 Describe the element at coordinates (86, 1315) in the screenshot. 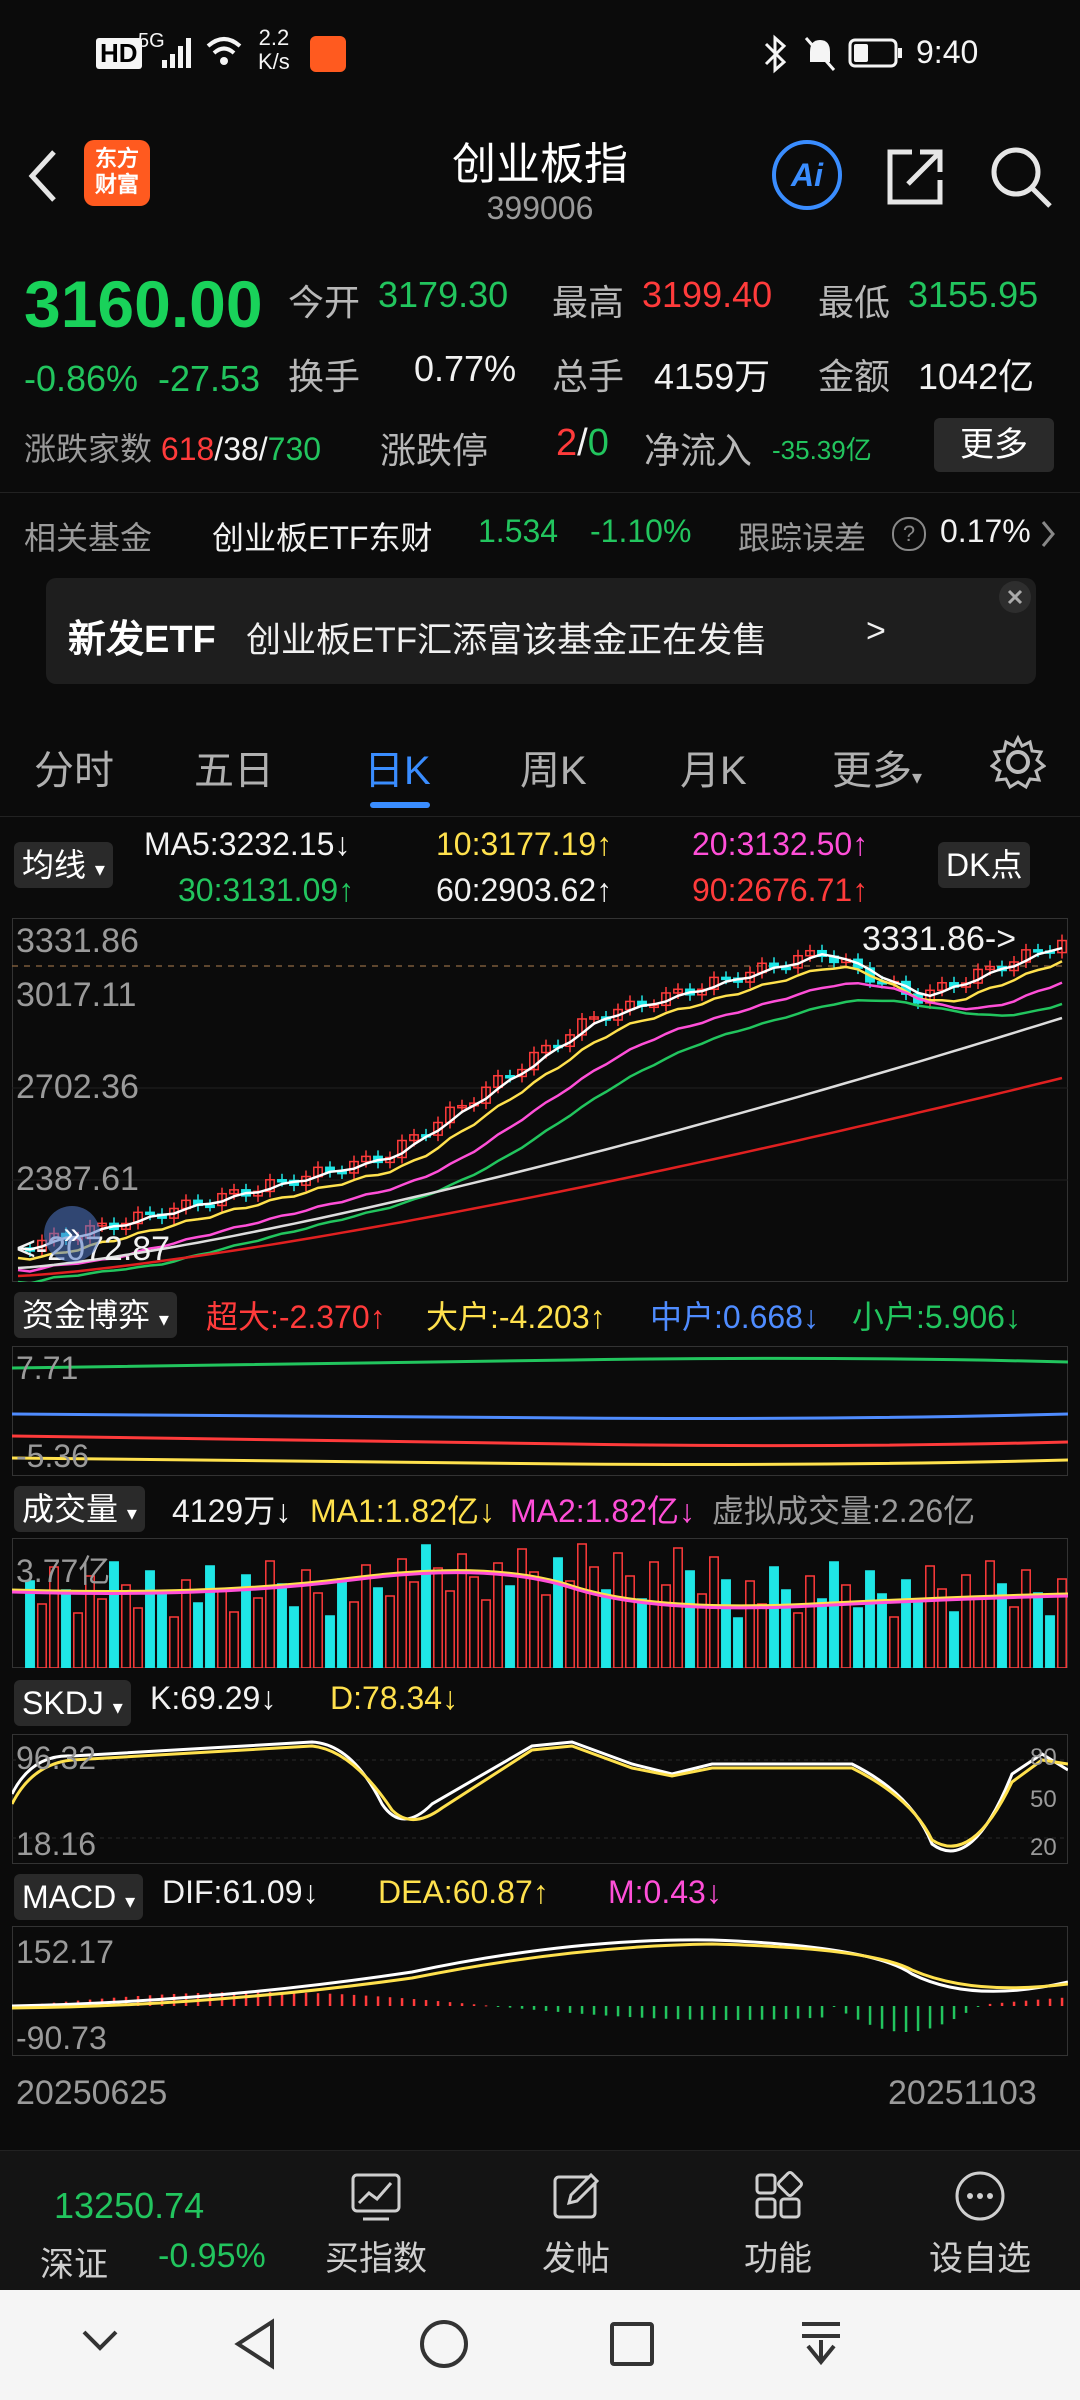

I see `capital-chip-label: 资金博弈` at that location.